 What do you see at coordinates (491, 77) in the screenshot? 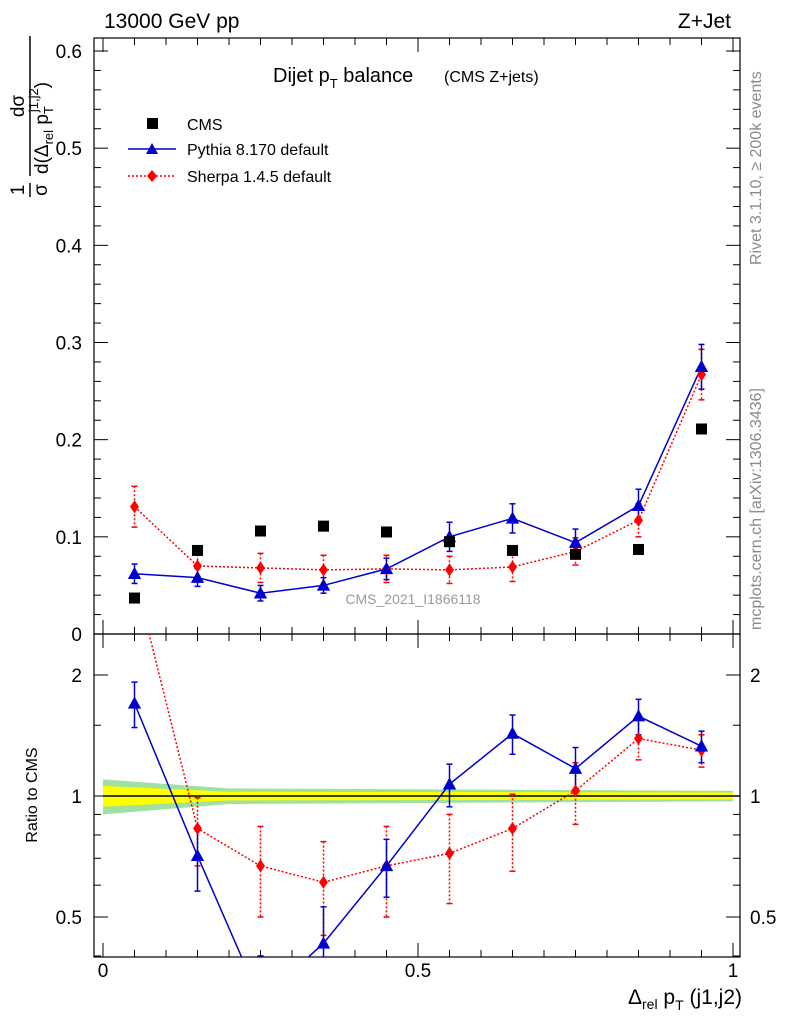
I see `plot-title-note: (CMS Z+jets)` at bounding box center [491, 77].